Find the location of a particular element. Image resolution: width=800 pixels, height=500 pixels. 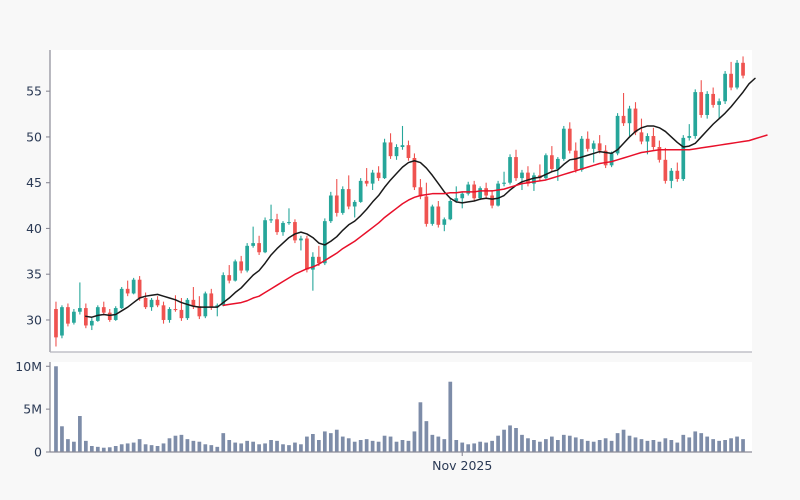

price-tick-label: 50 is located at coordinates (34, 136).